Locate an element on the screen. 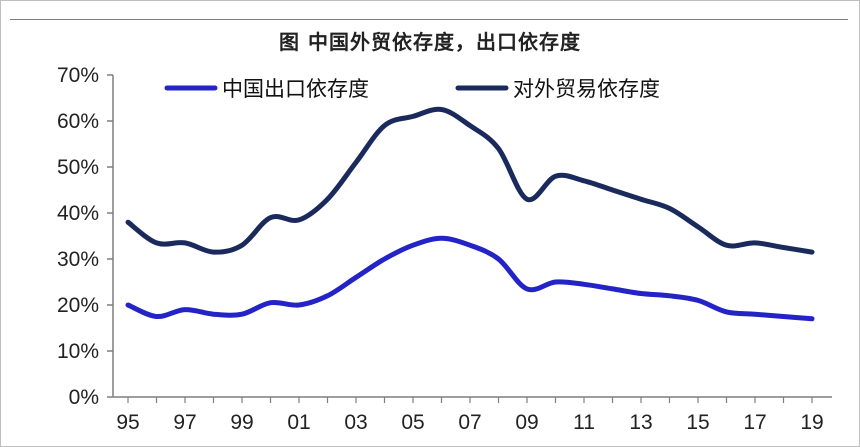  x-tick-label: 99 is located at coordinates (241, 422).